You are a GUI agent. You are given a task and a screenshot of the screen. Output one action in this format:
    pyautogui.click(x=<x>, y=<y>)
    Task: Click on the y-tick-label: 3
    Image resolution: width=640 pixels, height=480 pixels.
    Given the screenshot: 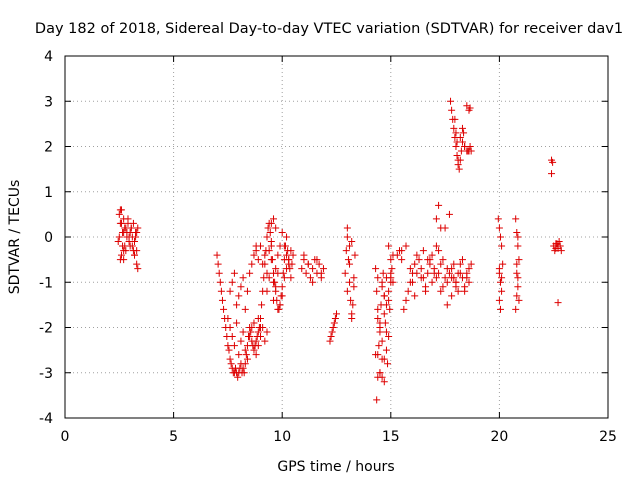 What is the action you would take?
    pyautogui.click(x=48, y=102)
    